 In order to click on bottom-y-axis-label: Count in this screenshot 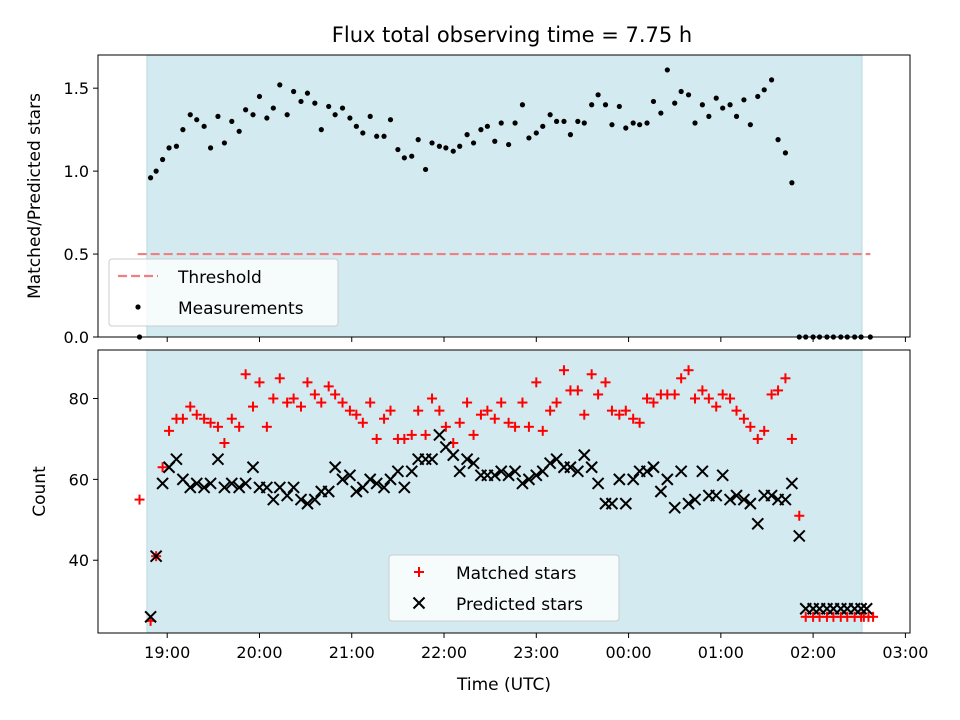, I will do `click(40, 491)`.